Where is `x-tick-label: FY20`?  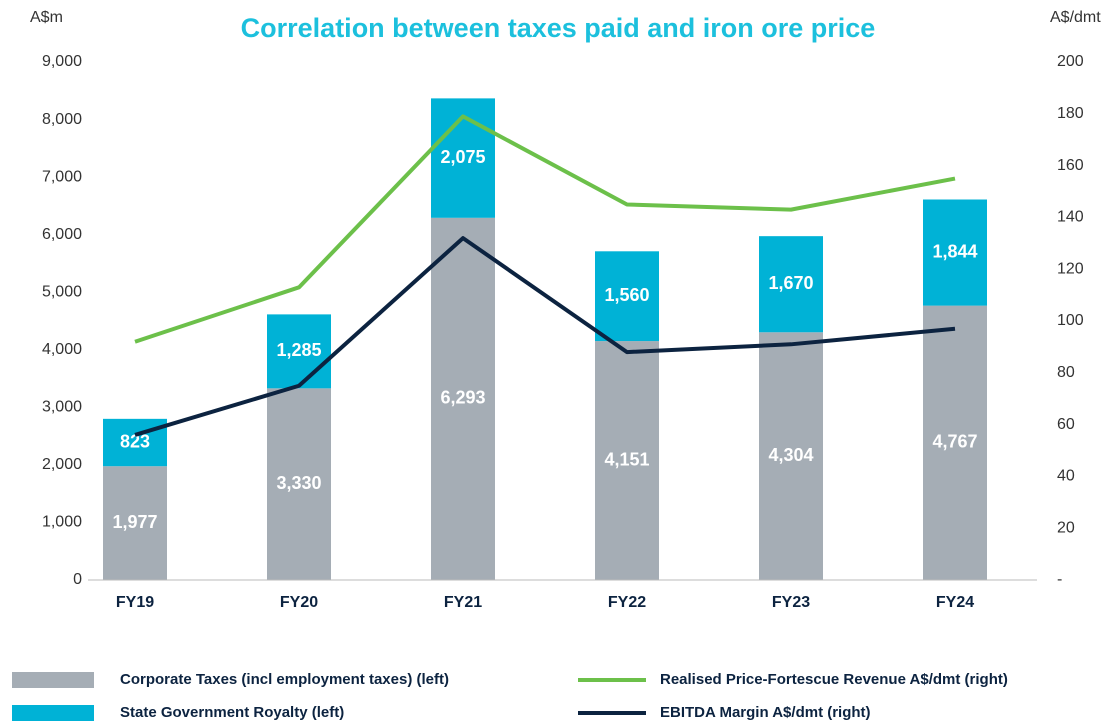
x-tick-label: FY20 is located at coordinates (299, 602).